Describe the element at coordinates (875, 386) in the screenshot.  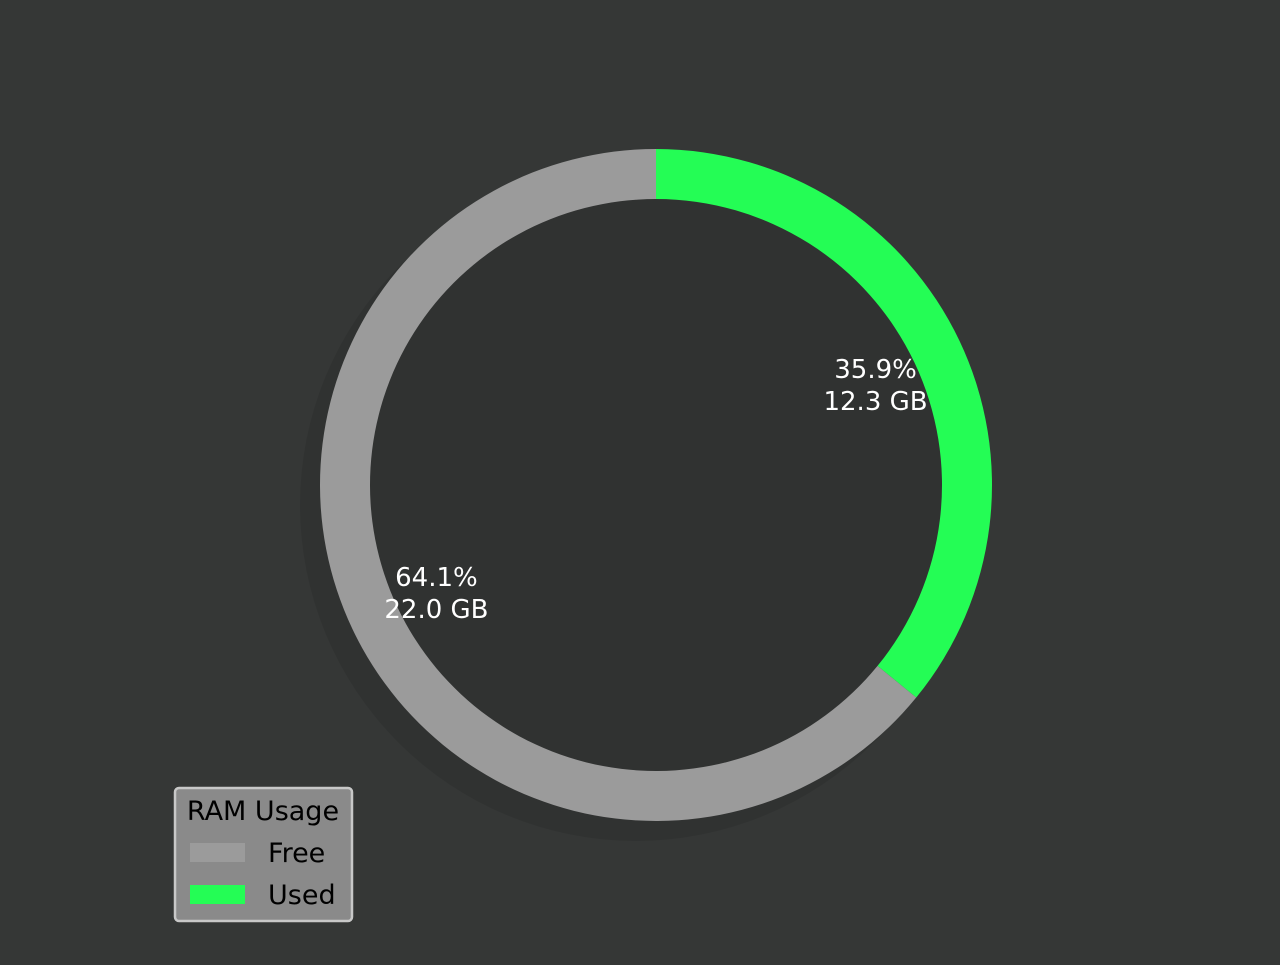
I see `slice-label-used: 35.9% 12.3 GB` at that location.